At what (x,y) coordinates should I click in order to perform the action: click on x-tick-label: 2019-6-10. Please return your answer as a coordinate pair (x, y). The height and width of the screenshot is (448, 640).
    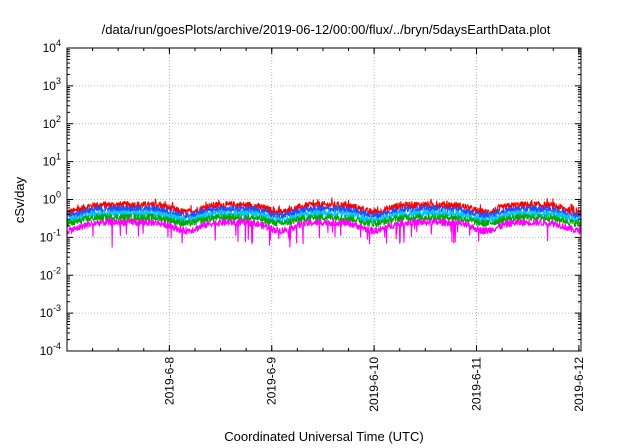
    Looking at the image, I should click on (374, 384).